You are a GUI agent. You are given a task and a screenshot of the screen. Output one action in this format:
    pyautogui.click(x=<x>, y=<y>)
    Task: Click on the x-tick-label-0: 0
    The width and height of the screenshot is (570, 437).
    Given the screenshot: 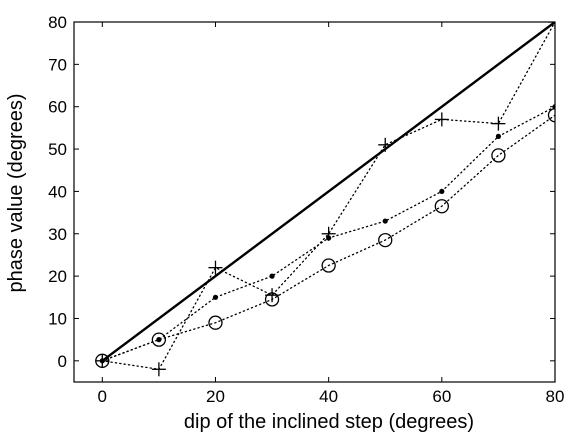 What is the action you would take?
    pyautogui.click(x=102, y=396)
    